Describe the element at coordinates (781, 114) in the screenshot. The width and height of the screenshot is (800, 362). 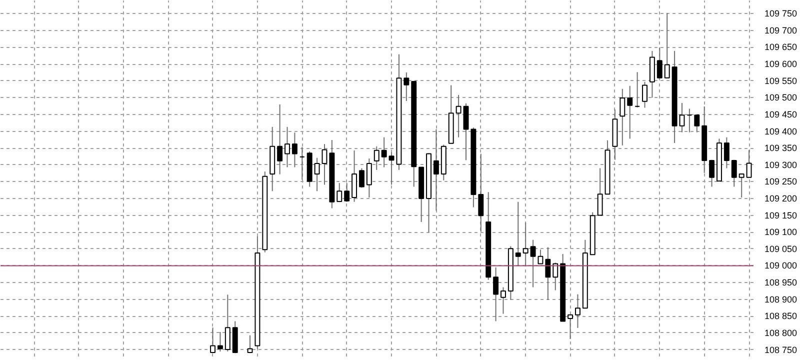
I see `y-tick-label: 109 450` at that location.